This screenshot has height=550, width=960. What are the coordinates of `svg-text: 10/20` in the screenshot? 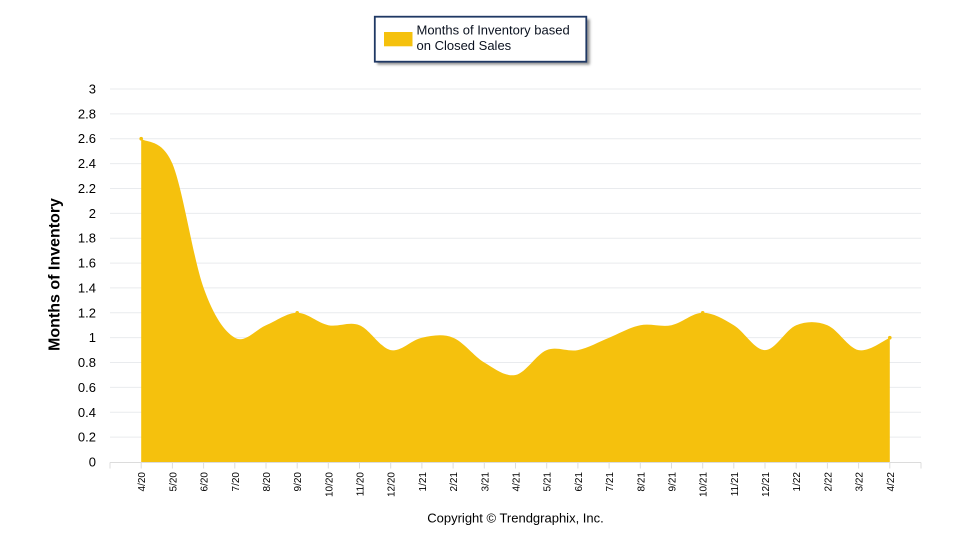 It's located at (329, 484).